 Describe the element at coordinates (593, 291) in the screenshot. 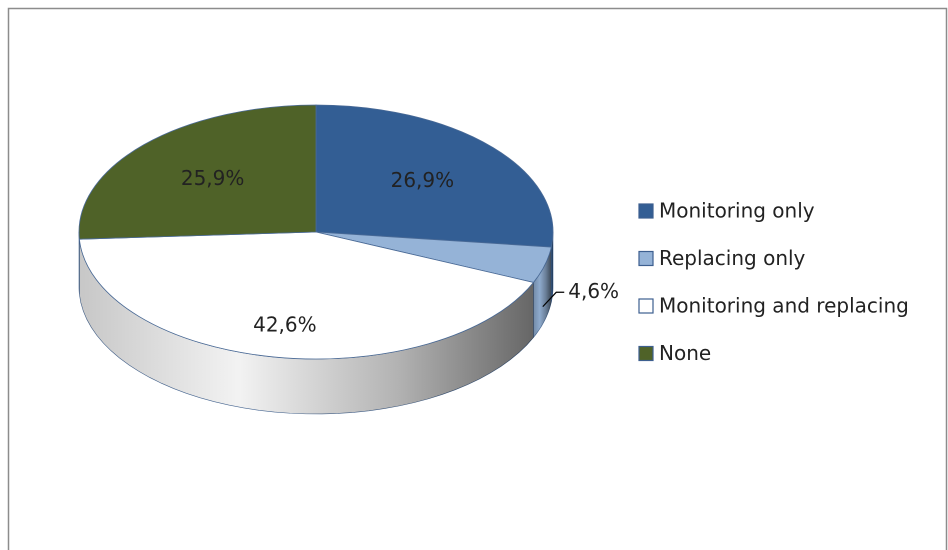

I see `data-label: 4,6%` at that location.